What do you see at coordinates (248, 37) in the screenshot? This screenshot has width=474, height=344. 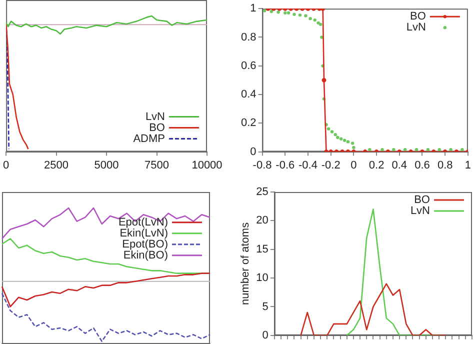 I see `y-tick-label: 0.8` at bounding box center [248, 37].